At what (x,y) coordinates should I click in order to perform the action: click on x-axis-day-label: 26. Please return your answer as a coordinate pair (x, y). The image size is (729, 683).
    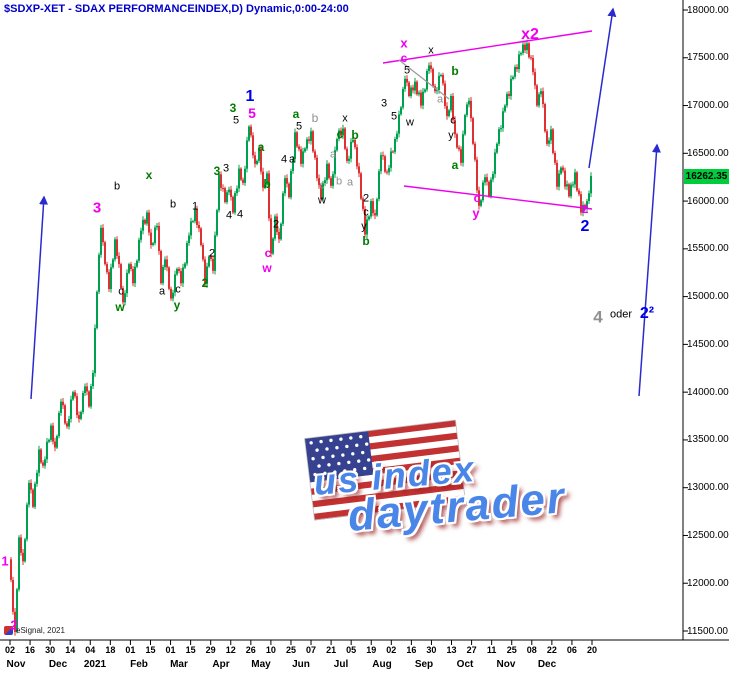
    Looking at the image, I should click on (250, 650).